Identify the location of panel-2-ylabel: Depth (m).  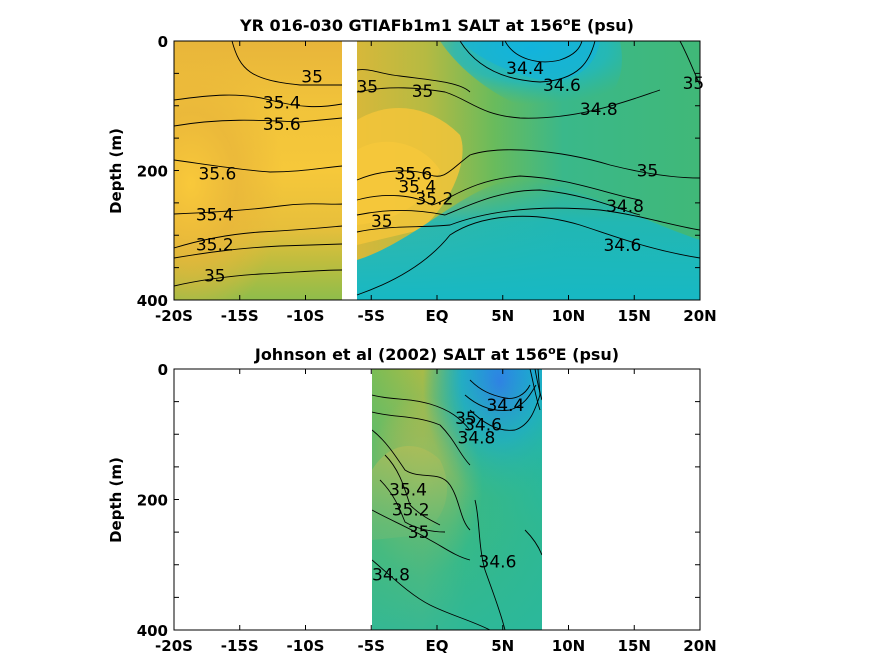
(116, 500).